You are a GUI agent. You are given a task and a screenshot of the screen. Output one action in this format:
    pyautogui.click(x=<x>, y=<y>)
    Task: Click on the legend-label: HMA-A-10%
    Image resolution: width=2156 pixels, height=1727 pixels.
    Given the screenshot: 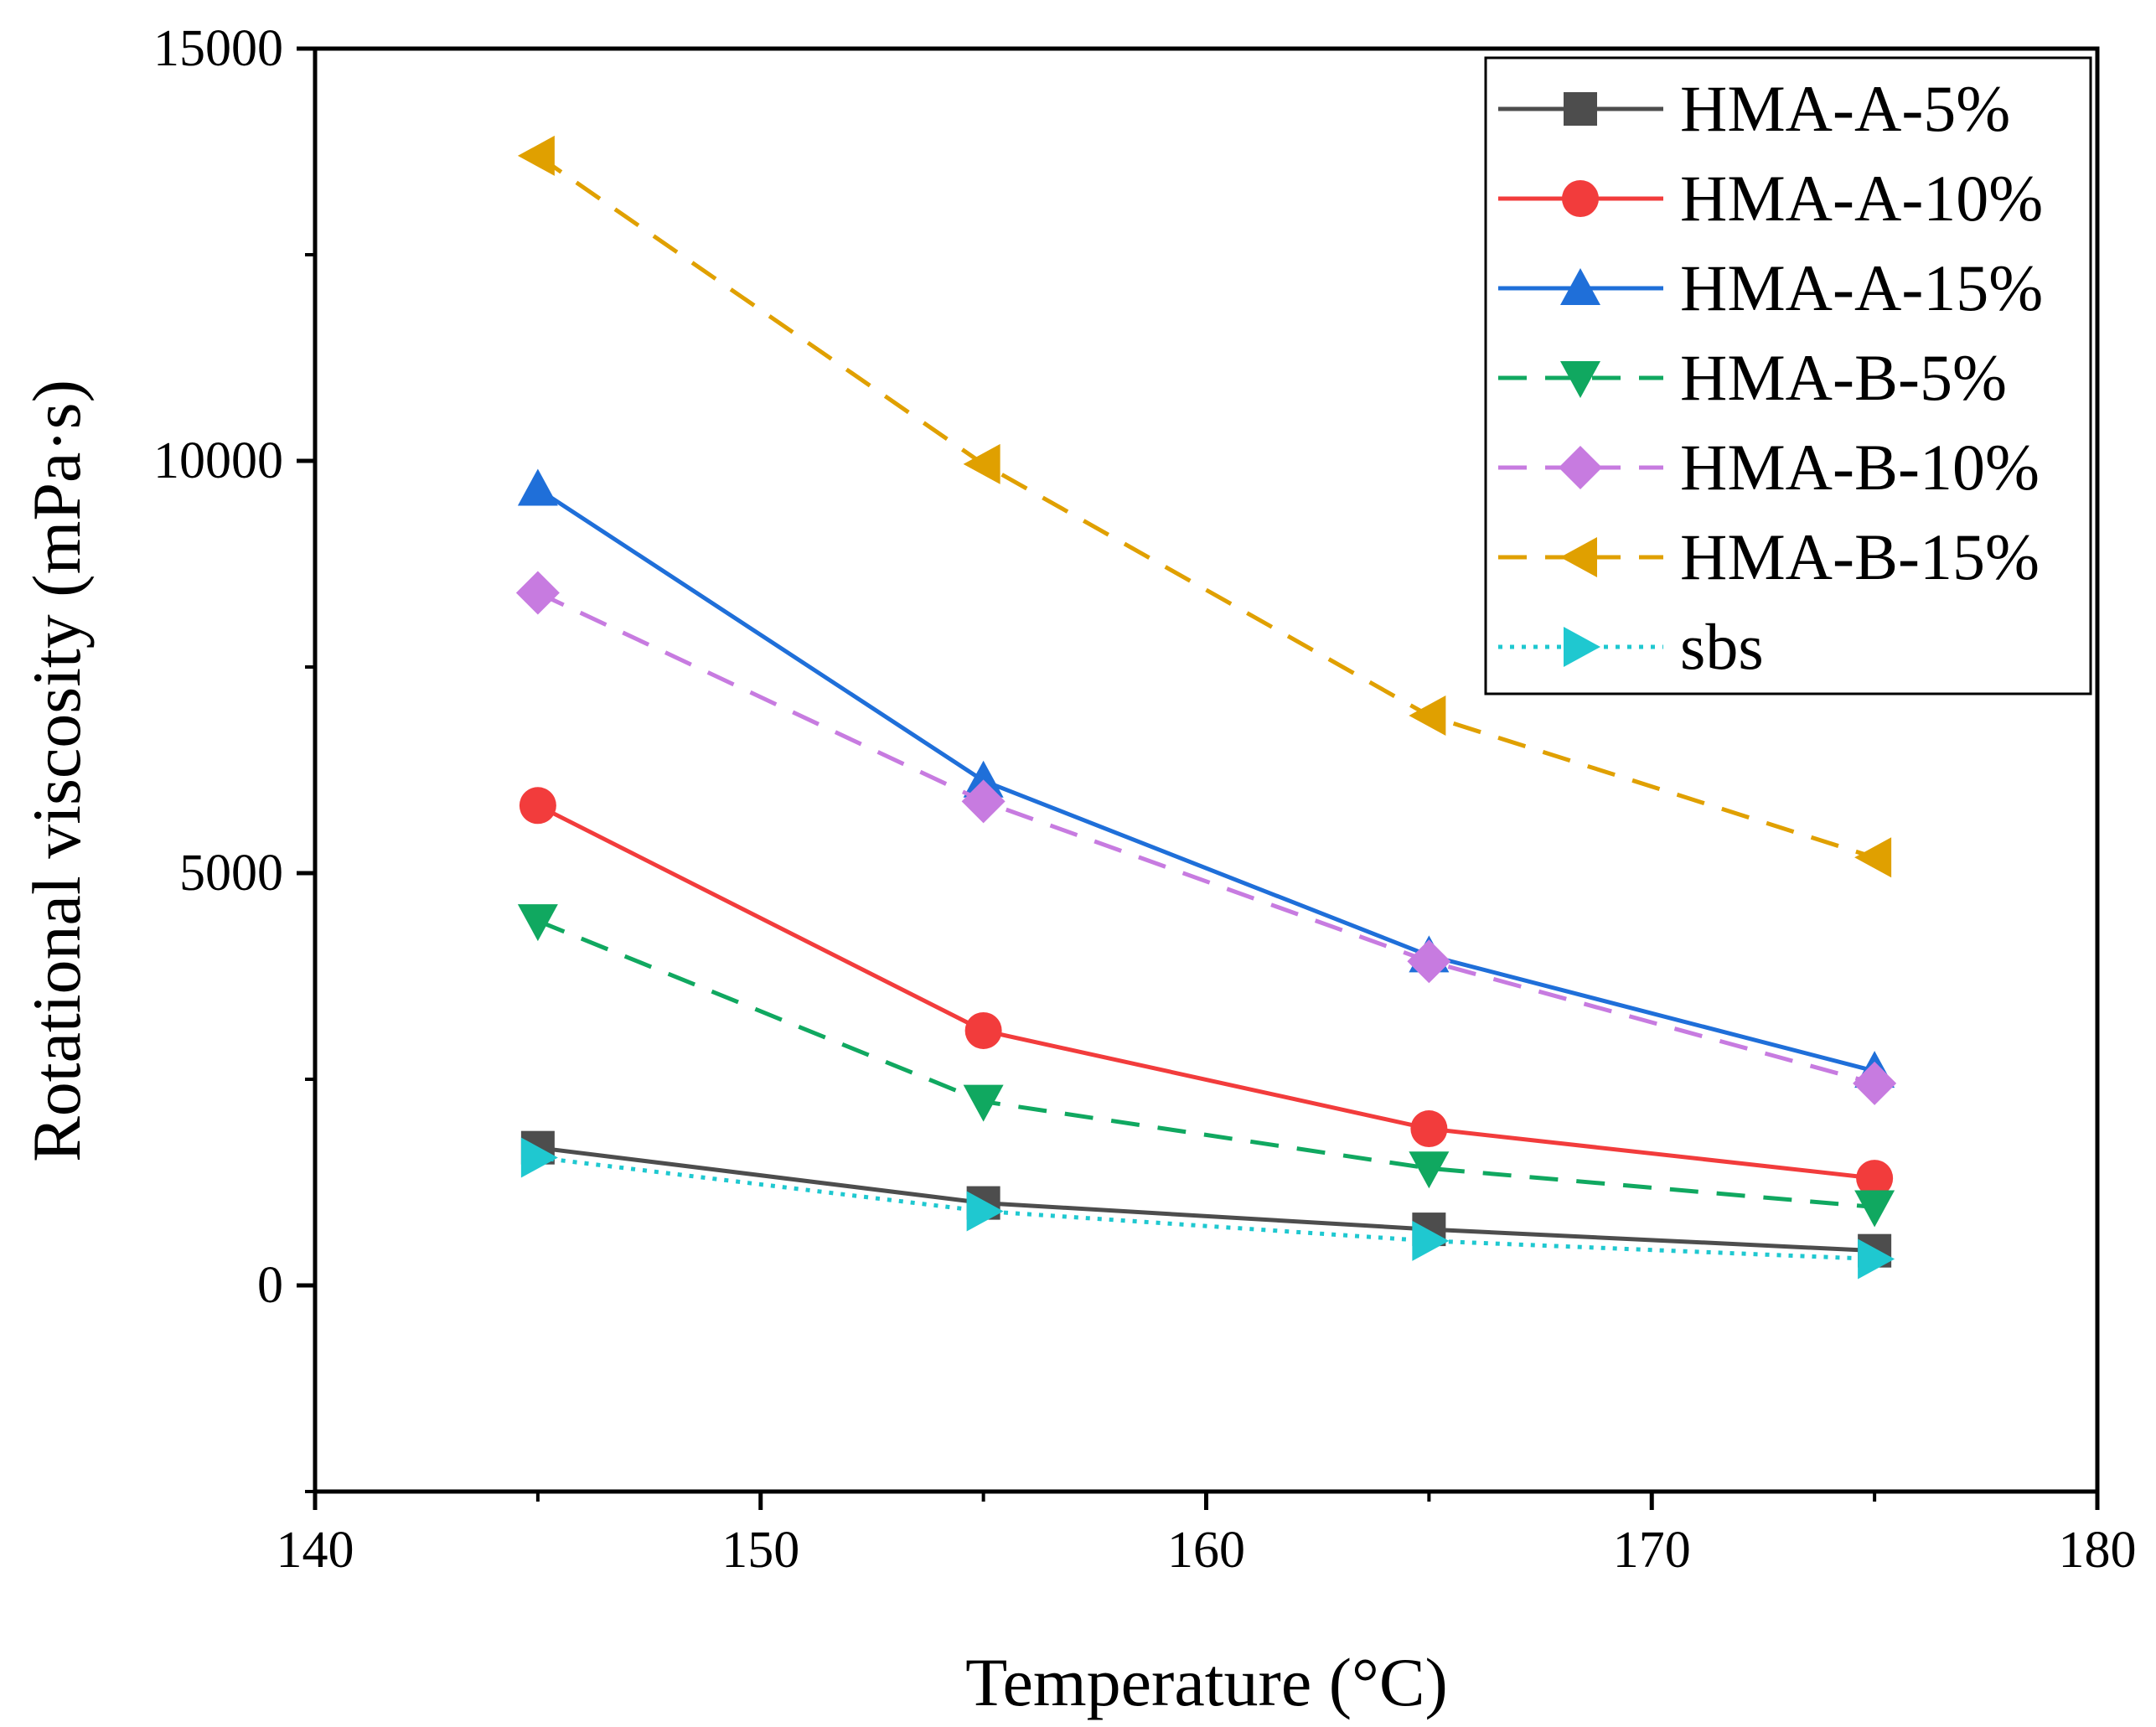 What is the action you would take?
    pyautogui.click(x=1862, y=198)
    